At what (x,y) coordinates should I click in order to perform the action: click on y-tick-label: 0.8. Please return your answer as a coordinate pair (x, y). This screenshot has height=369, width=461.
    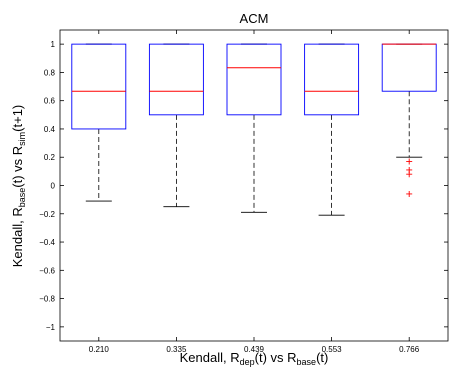
    Looking at the image, I should click on (50, 72).